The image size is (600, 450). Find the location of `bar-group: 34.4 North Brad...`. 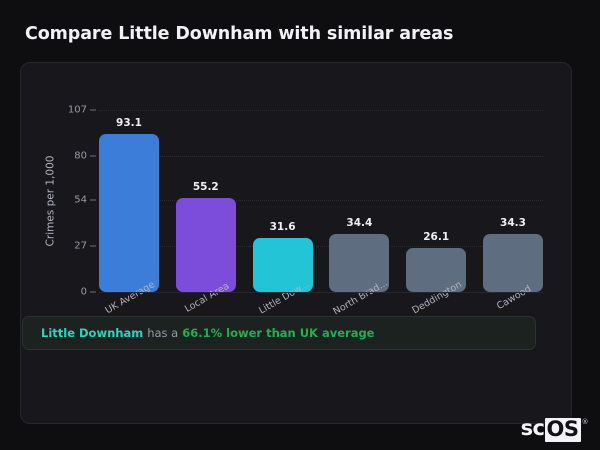

bar-group: 34.4 North Brad... is located at coordinates (359, 214).